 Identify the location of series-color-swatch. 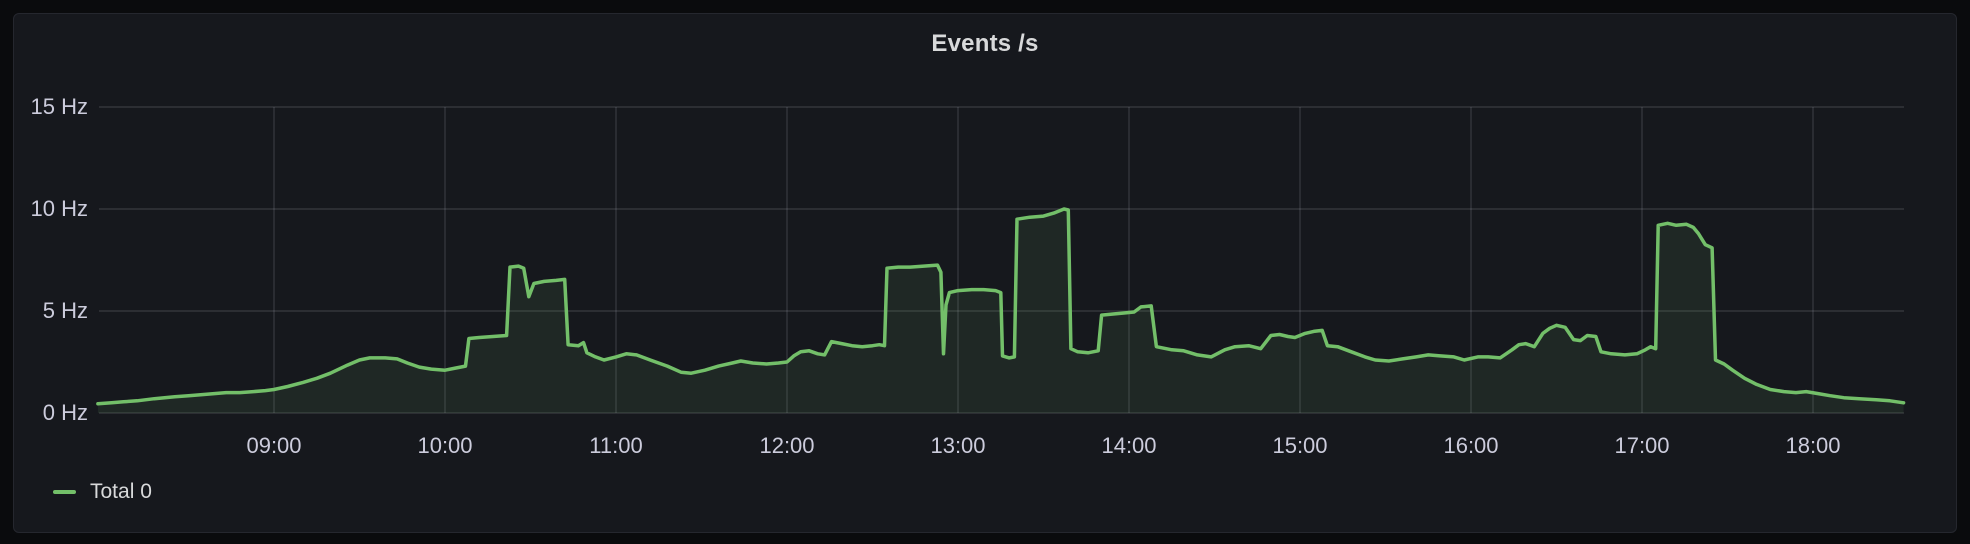
(64, 492).